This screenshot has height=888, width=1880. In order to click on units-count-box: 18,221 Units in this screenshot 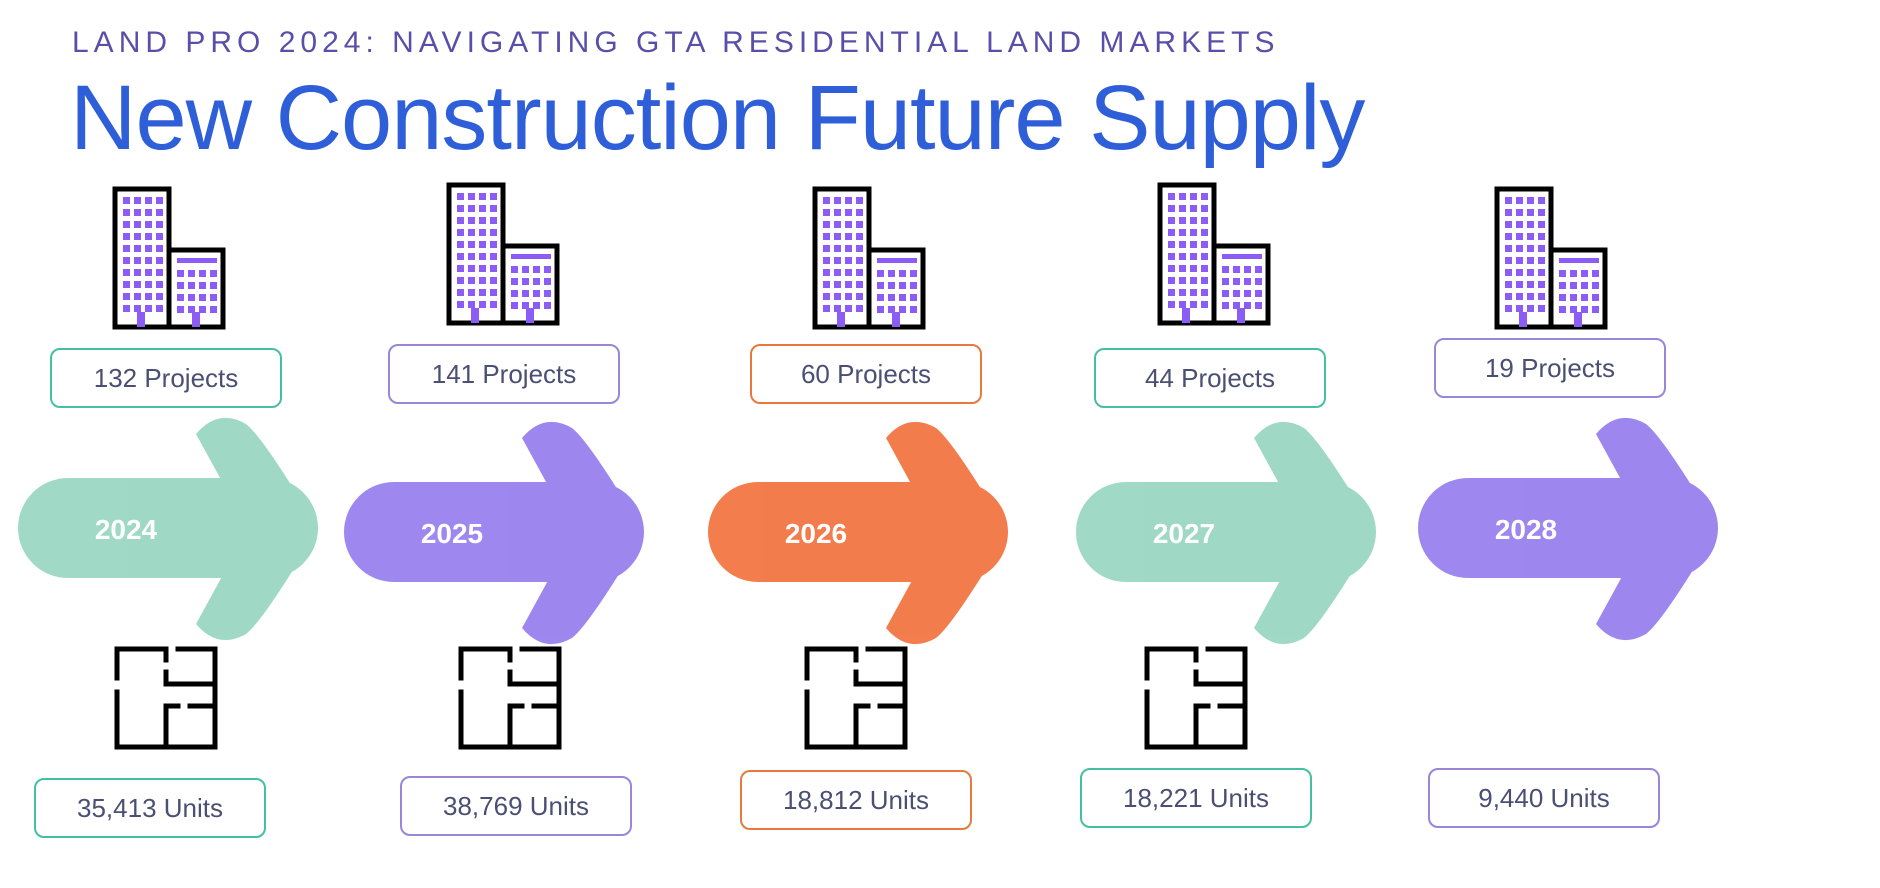, I will do `click(1196, 798)`.